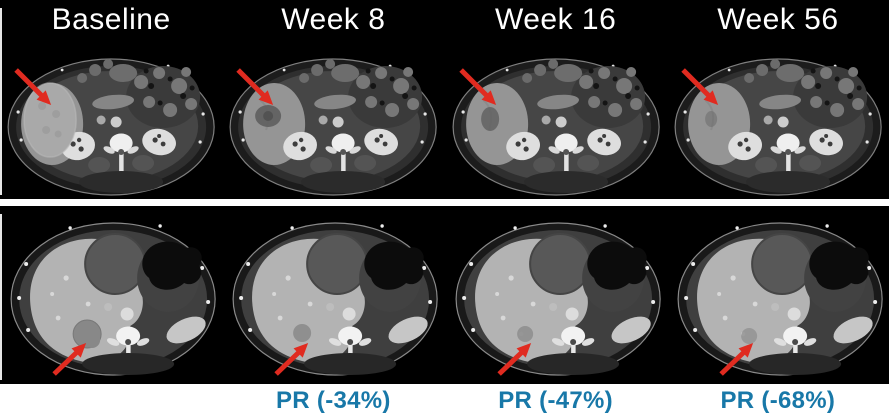  I want to click on ct-scan-row1-baseline, so click(111, 127).